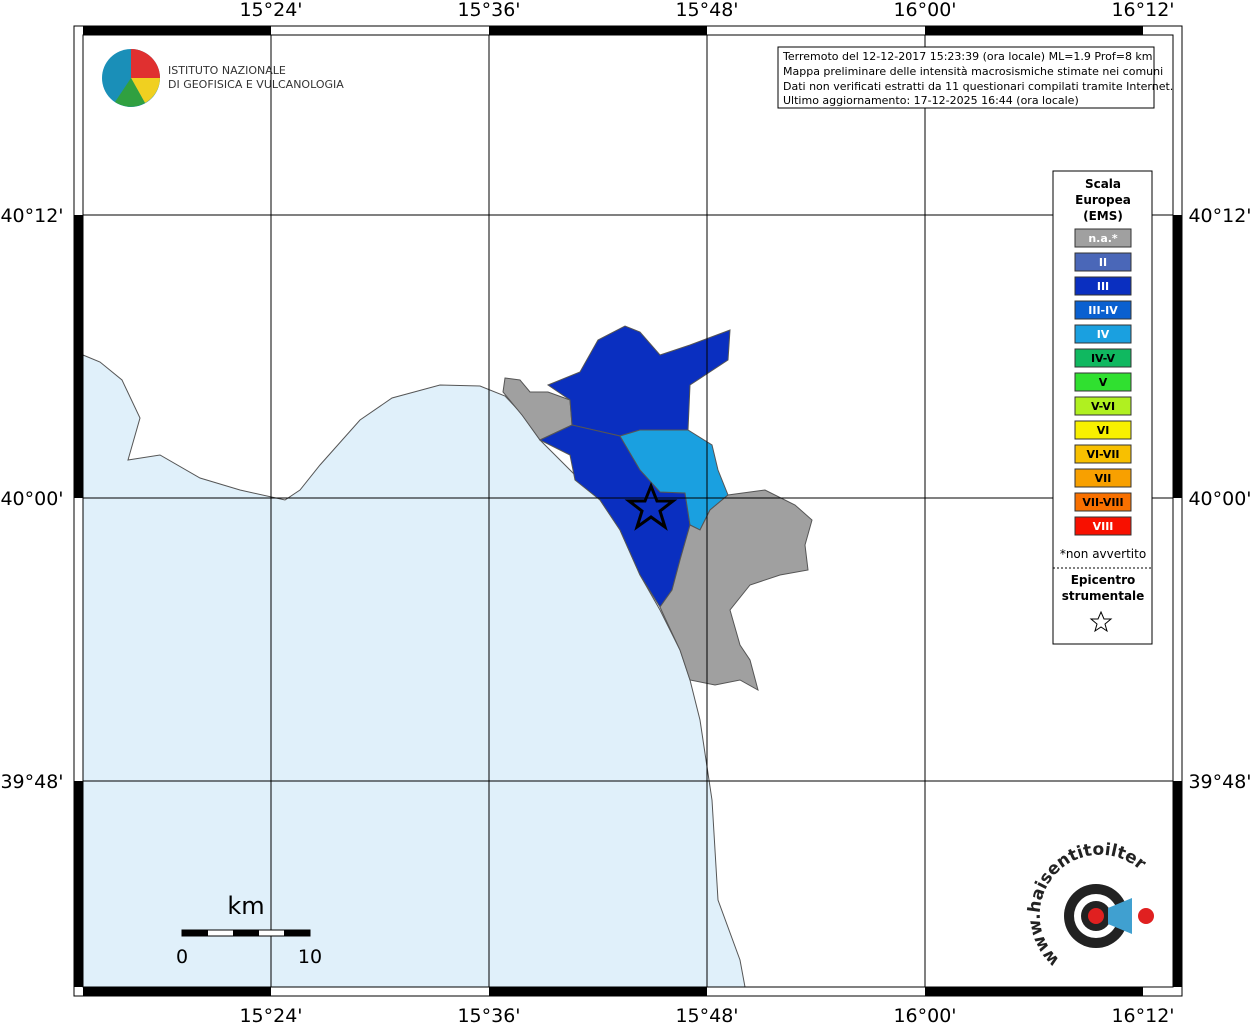 The image size is (1255, 1028). Describe the element at coordinates (1103, 216) in the screenshot. I see `legend-title: (EMS)` at that location.